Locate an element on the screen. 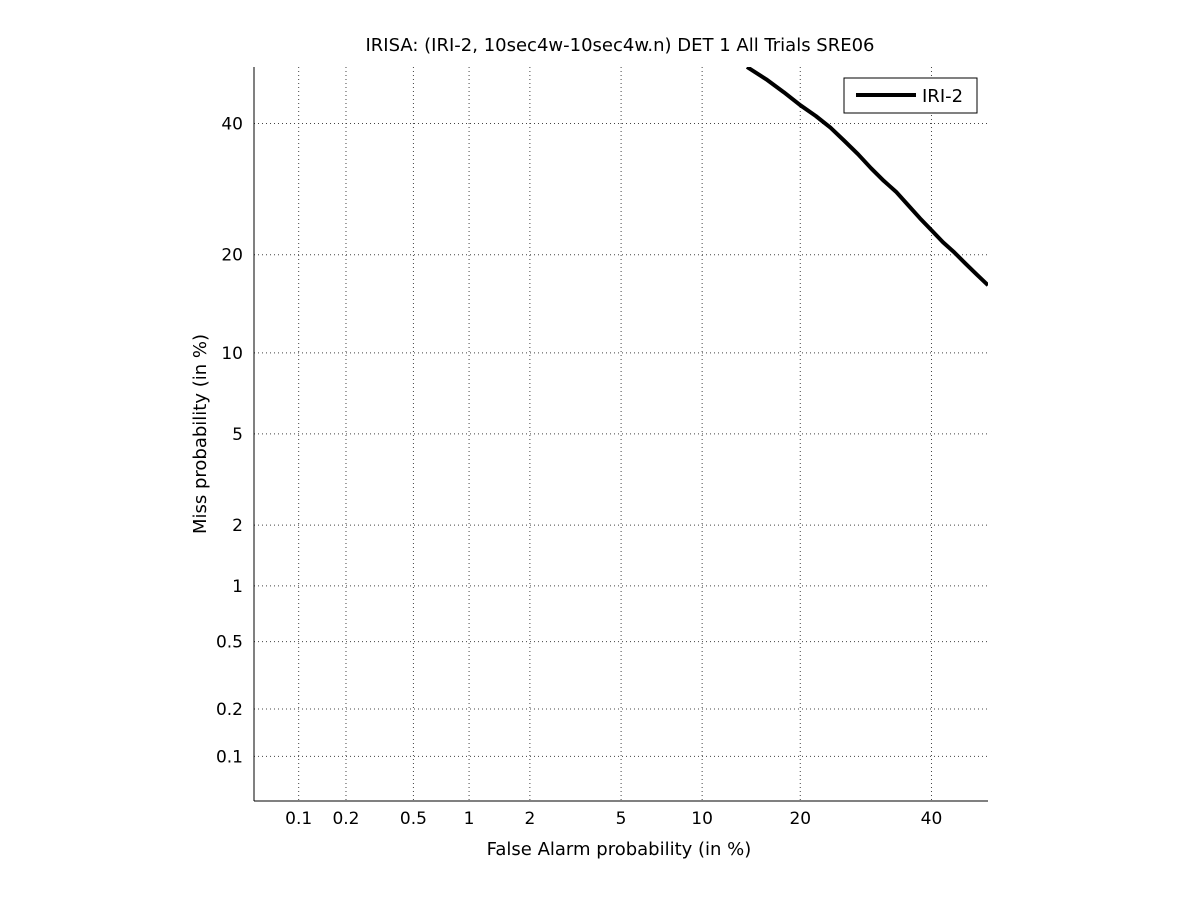  x-tick-label: 1 is located at coordinates (469, 819).